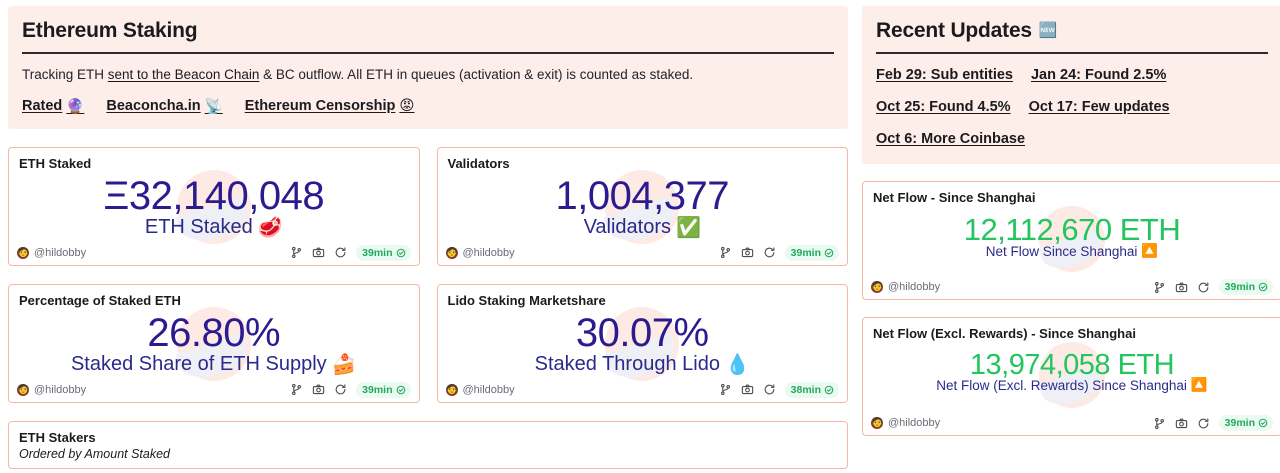  Describe the element at coordinates (643, 364) in the screenshot. I see `metric-label-row: Staked Through Lido 💧` at that location.